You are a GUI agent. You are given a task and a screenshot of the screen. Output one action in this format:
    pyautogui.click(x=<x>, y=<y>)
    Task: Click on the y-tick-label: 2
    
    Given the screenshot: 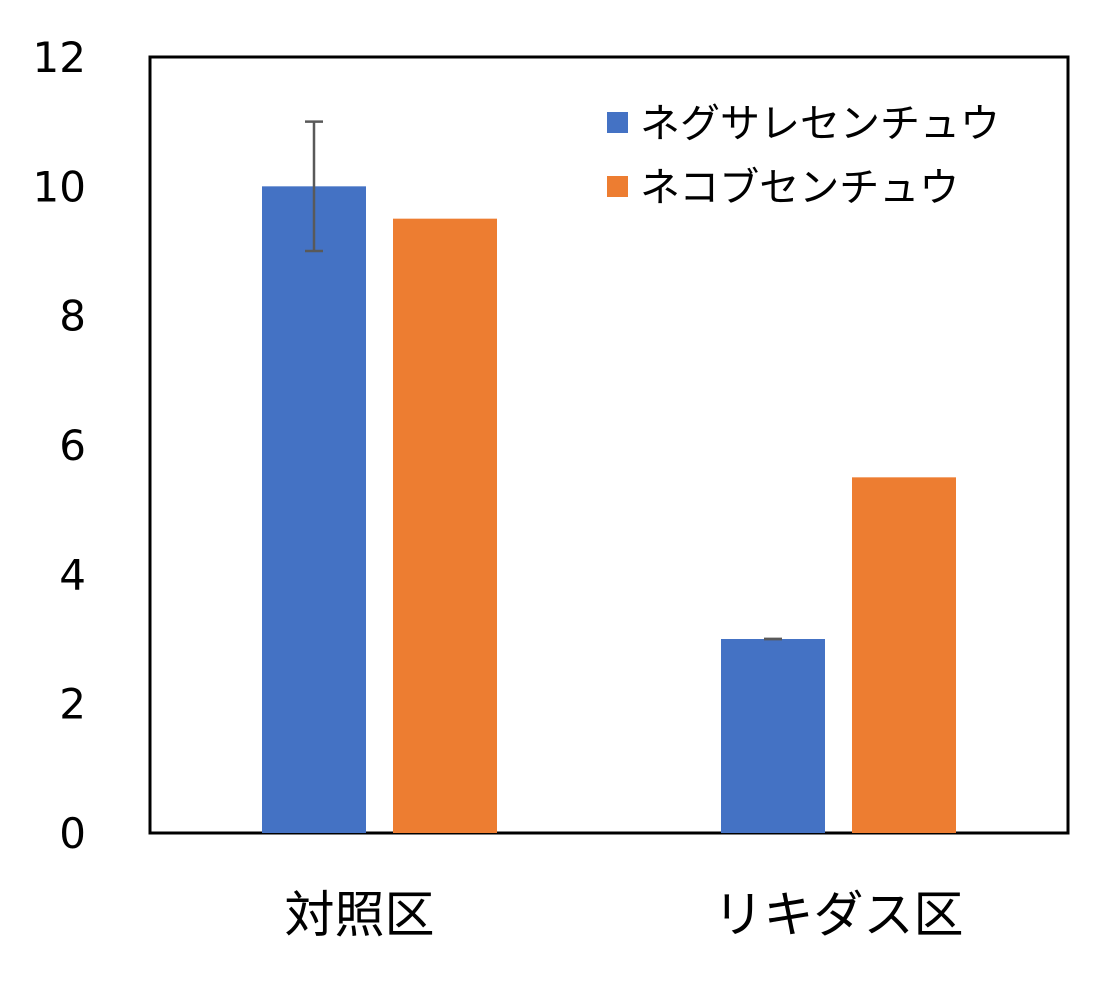 What is the action you would take?
    pyautogui.click(x=72, y=704)
    